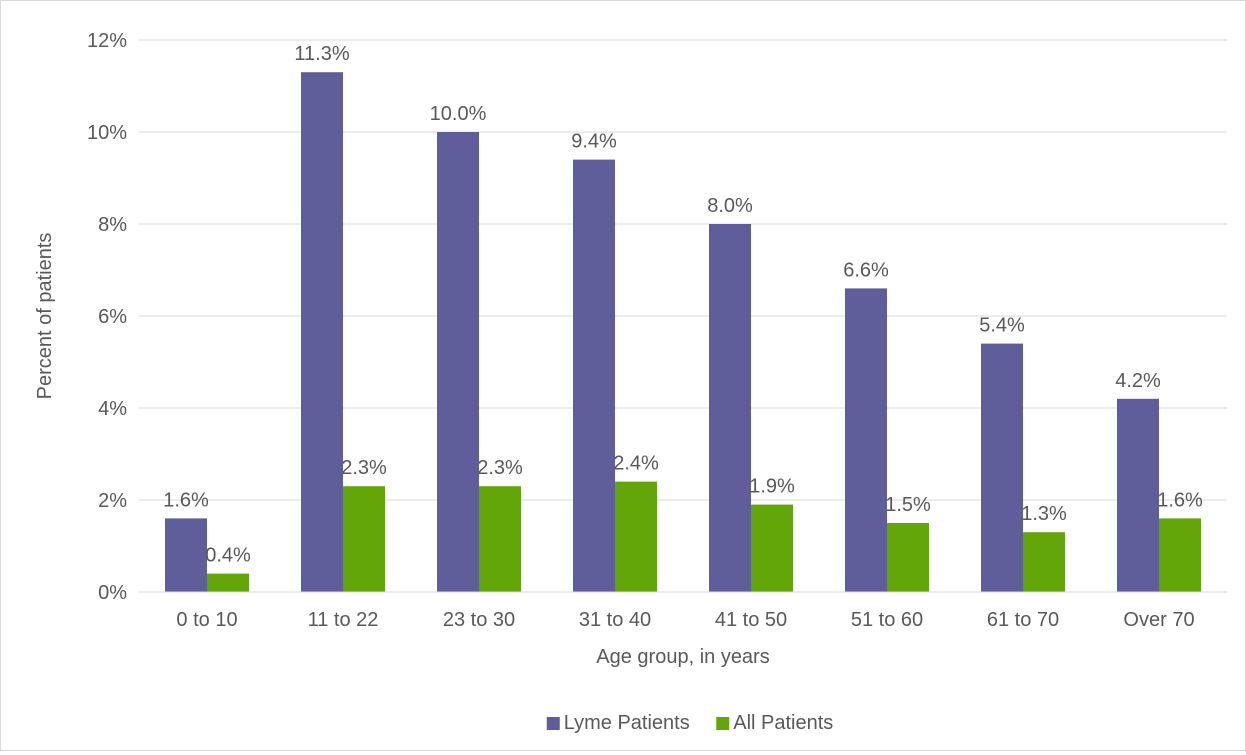 The image size is (1246, 755). Describe the element at coordinates (112, 593) in the screenshot. I see `y-tick-label: 0%` at that location.